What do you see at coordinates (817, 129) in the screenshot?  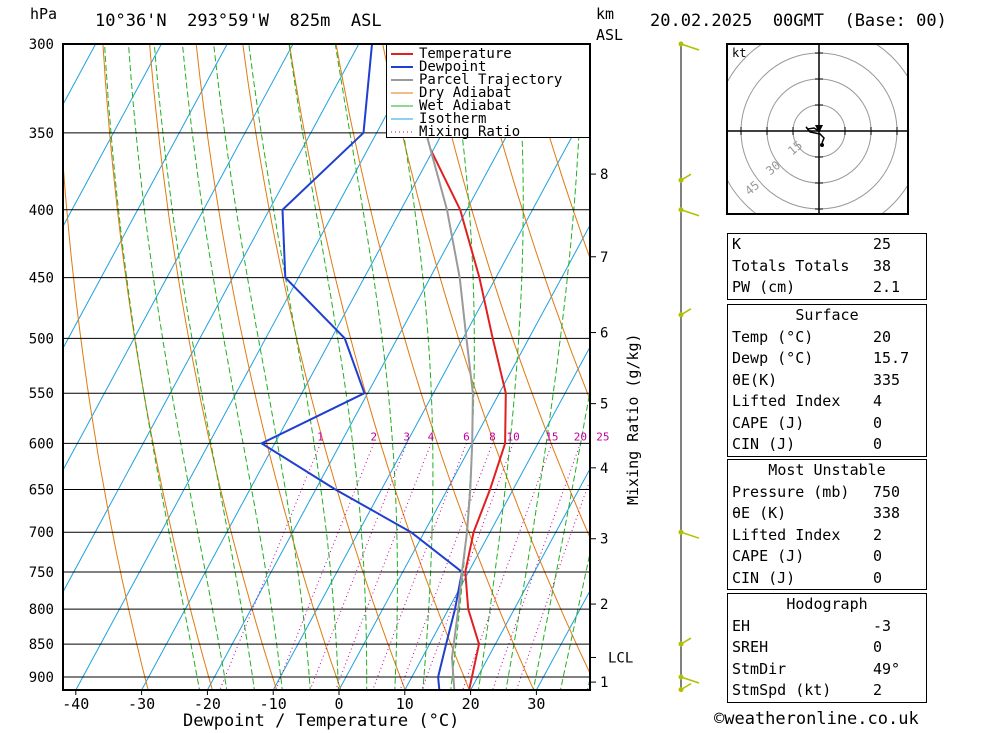 I see `hodograph-panel: kt 15 30 45` at bounding box center [817, 129].